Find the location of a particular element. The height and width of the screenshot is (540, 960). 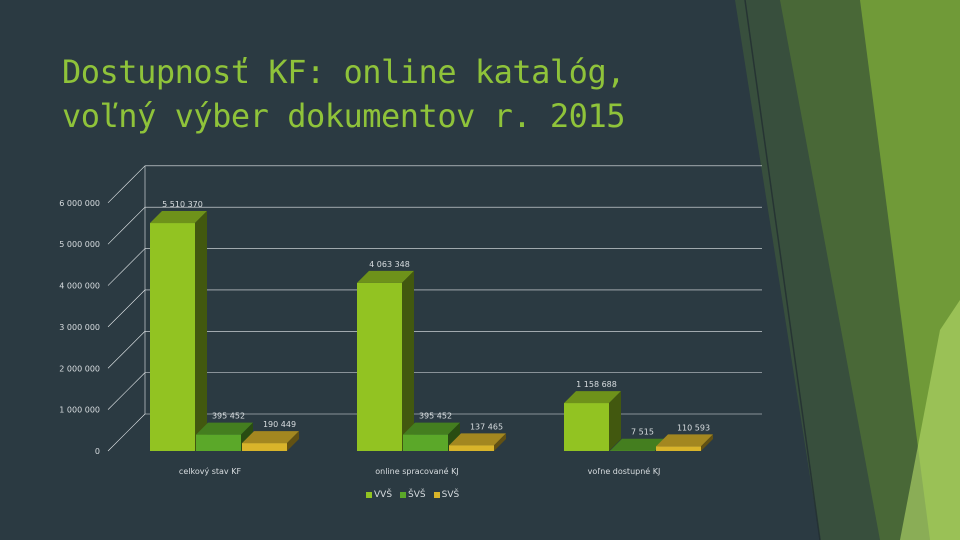

bar-value-label: 5 510 370 is located at coordinates (182, 204).